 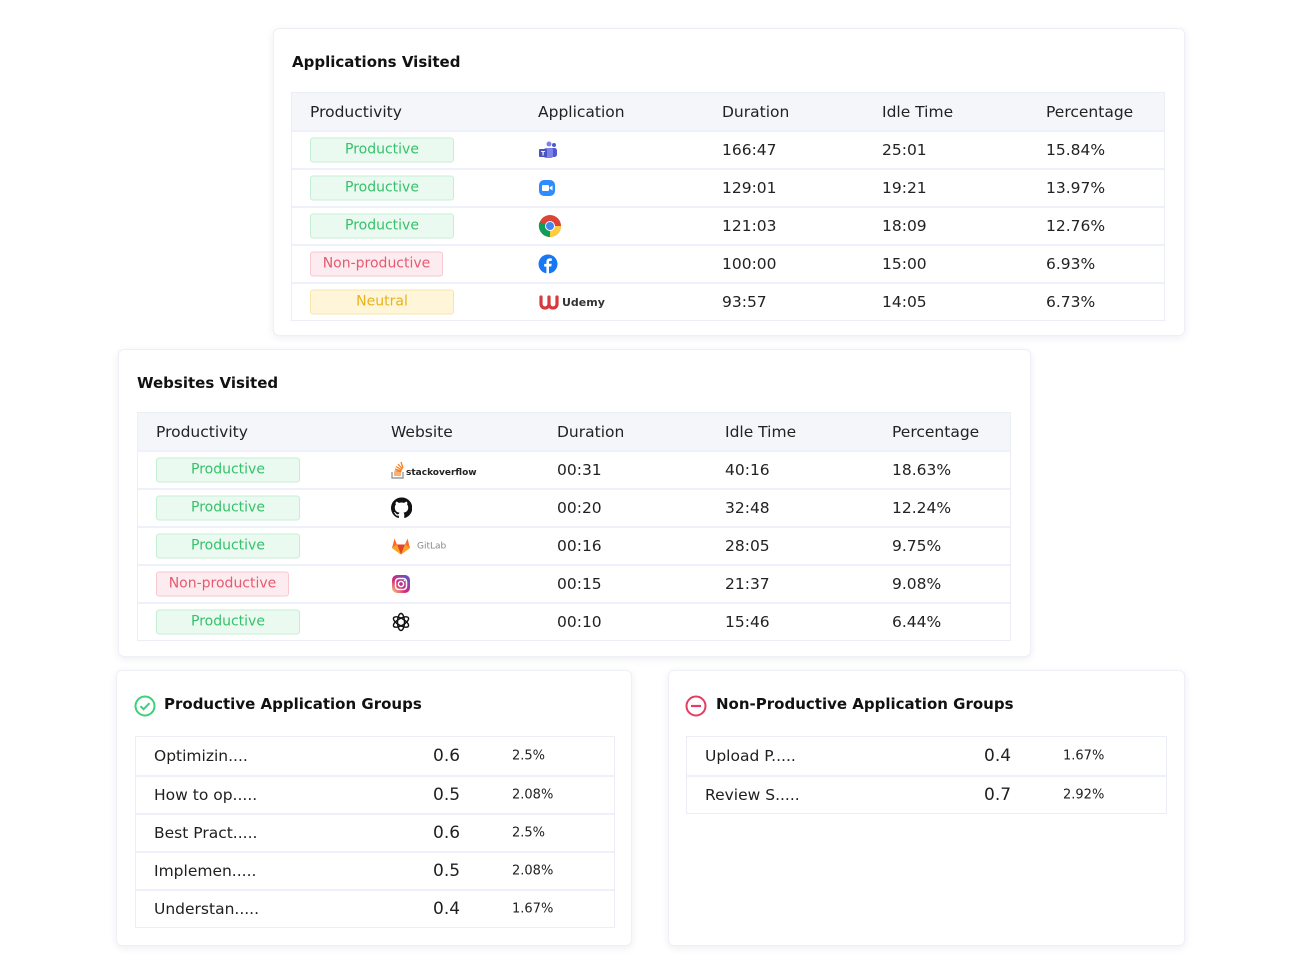 I want to click on group-row: How to op..... 0.5 2.08%, so click(x=375, y=794).